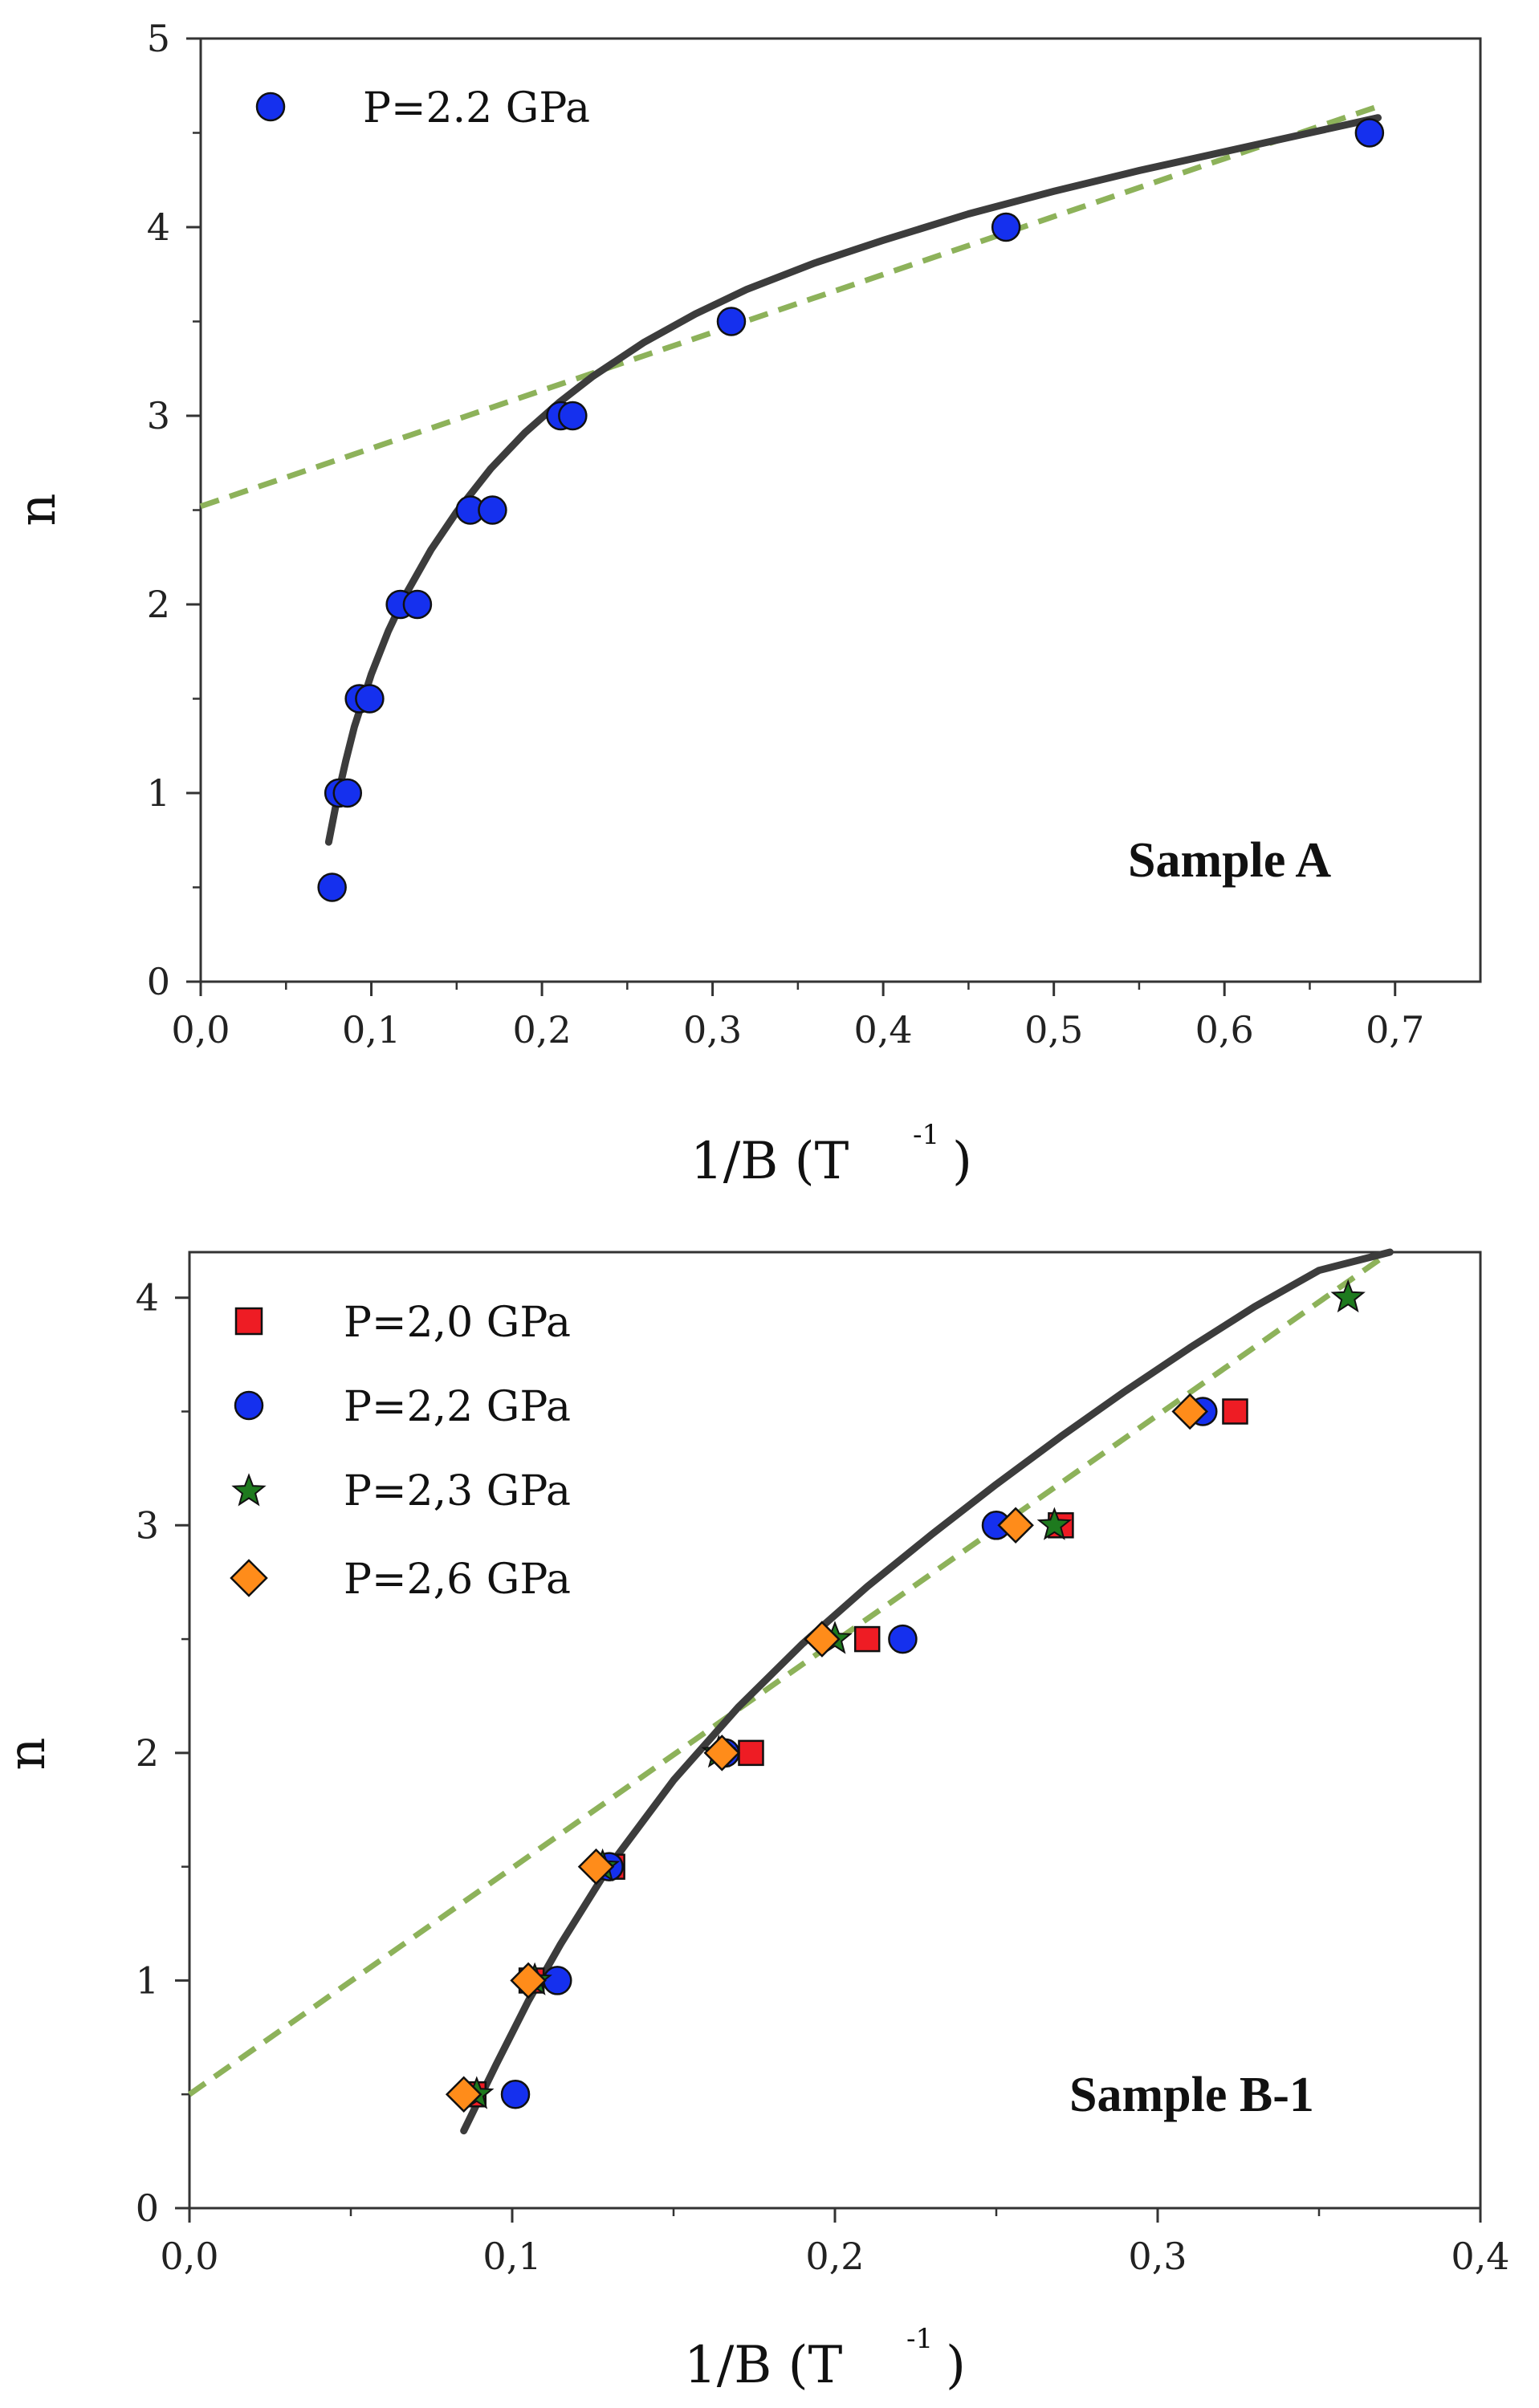 Image resolution: width=1539 pixels, height=2408 pixels. What do you see at coordinates (458, 1491) in the screenshot?
I see `legend-label-p23: P=2,3 GPa` at bounding box center [458, 1491].